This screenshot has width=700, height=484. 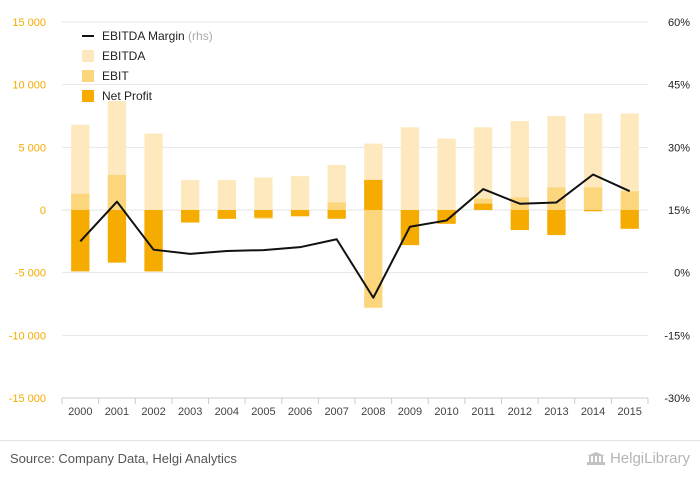 I want to click on brand-logo: HelgiLibrary, so click(x=638, y=458).